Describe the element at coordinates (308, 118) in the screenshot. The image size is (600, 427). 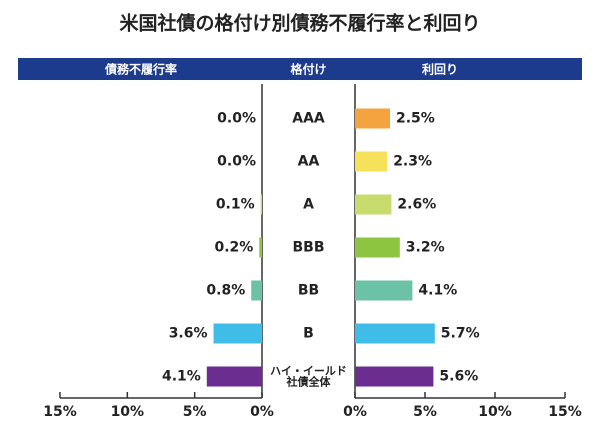
I see `category-label: AAA` at that location.